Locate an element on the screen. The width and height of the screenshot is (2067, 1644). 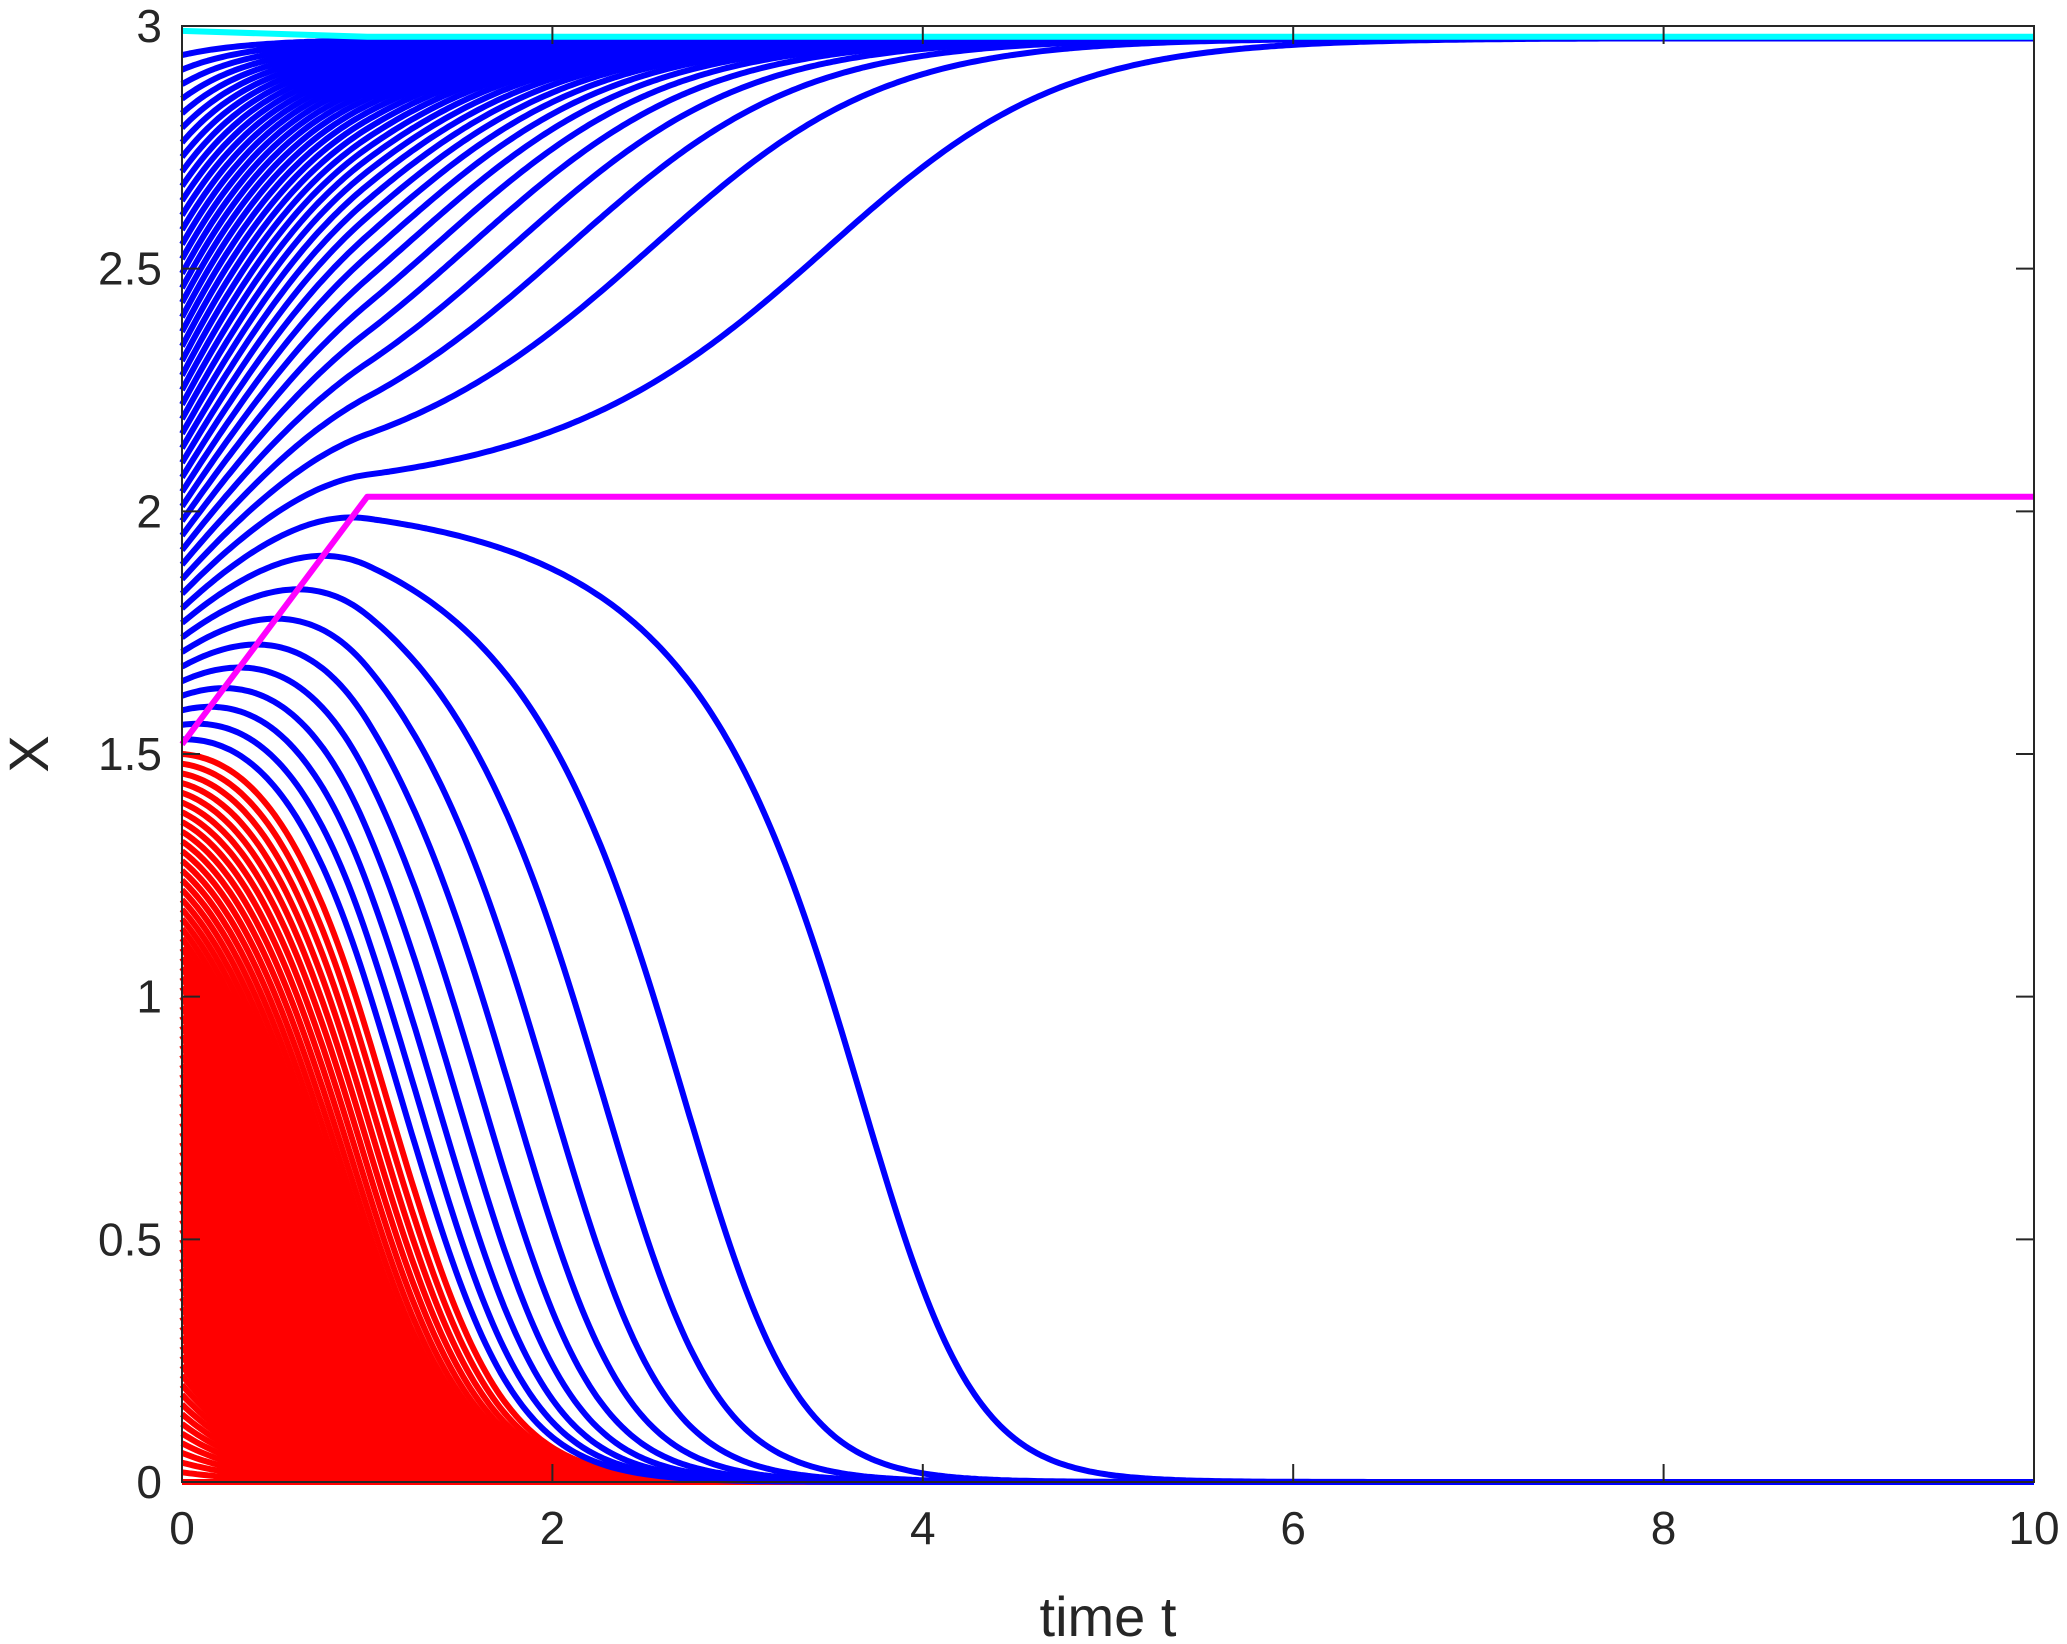
x-axis-label: time t is located at coordinates (1108, 1614).